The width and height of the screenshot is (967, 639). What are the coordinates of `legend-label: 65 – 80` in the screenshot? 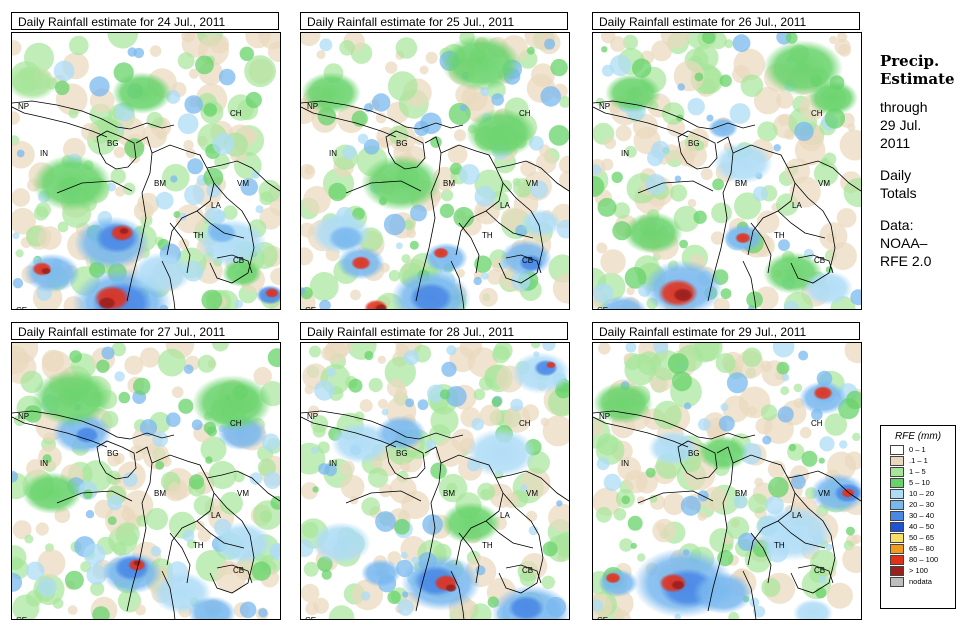 It's located at (922, 548).